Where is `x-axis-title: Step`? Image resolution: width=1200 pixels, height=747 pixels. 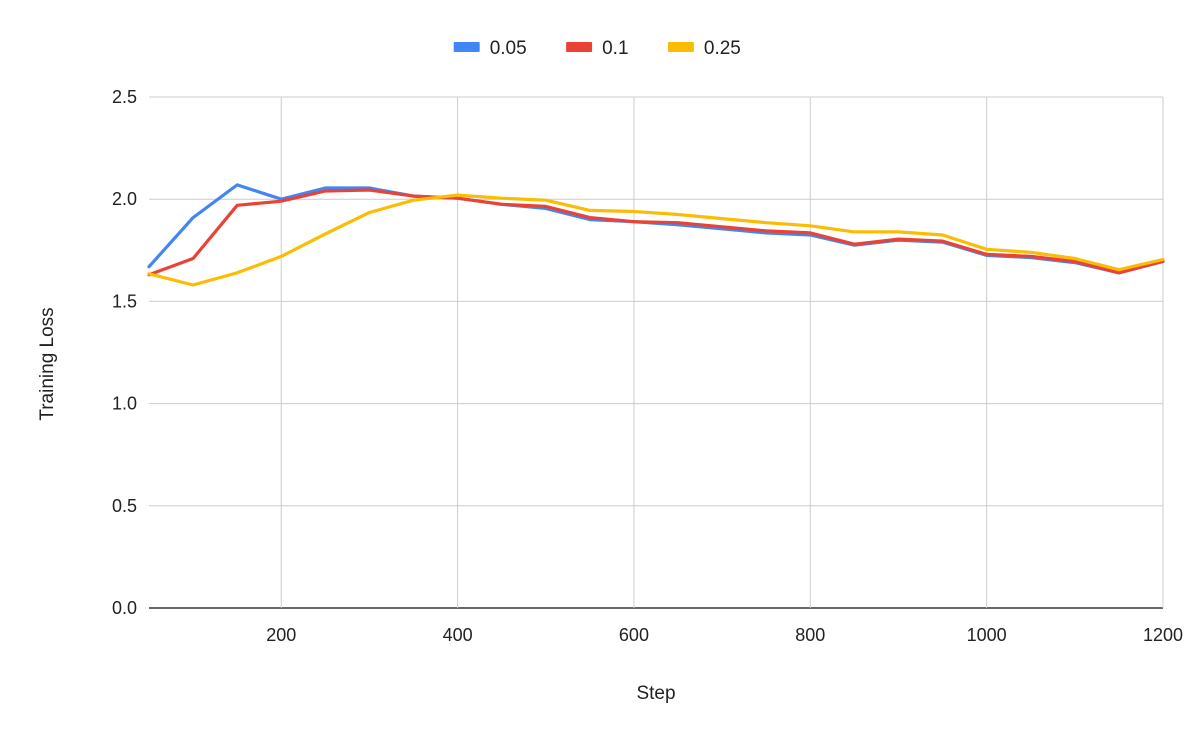
x-axis-title: Step is located at coordinates (655, 693).